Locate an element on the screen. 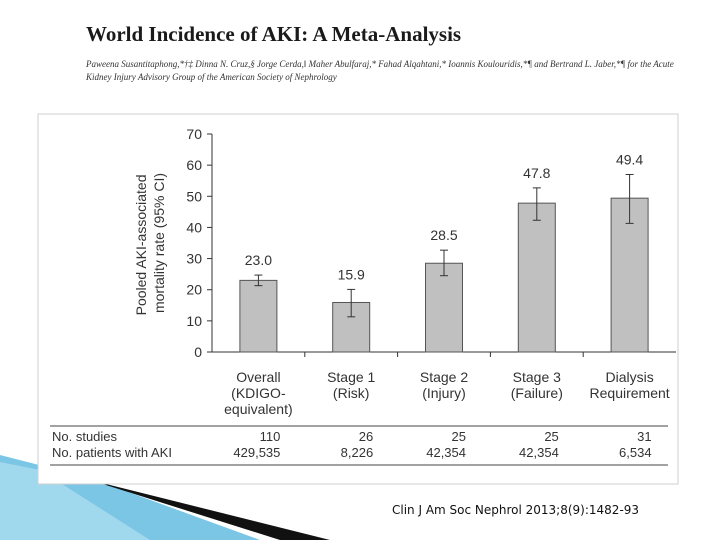 This screenshot has width=720, height=540. value-label: 28.5 is located at coordinates (443, 235).